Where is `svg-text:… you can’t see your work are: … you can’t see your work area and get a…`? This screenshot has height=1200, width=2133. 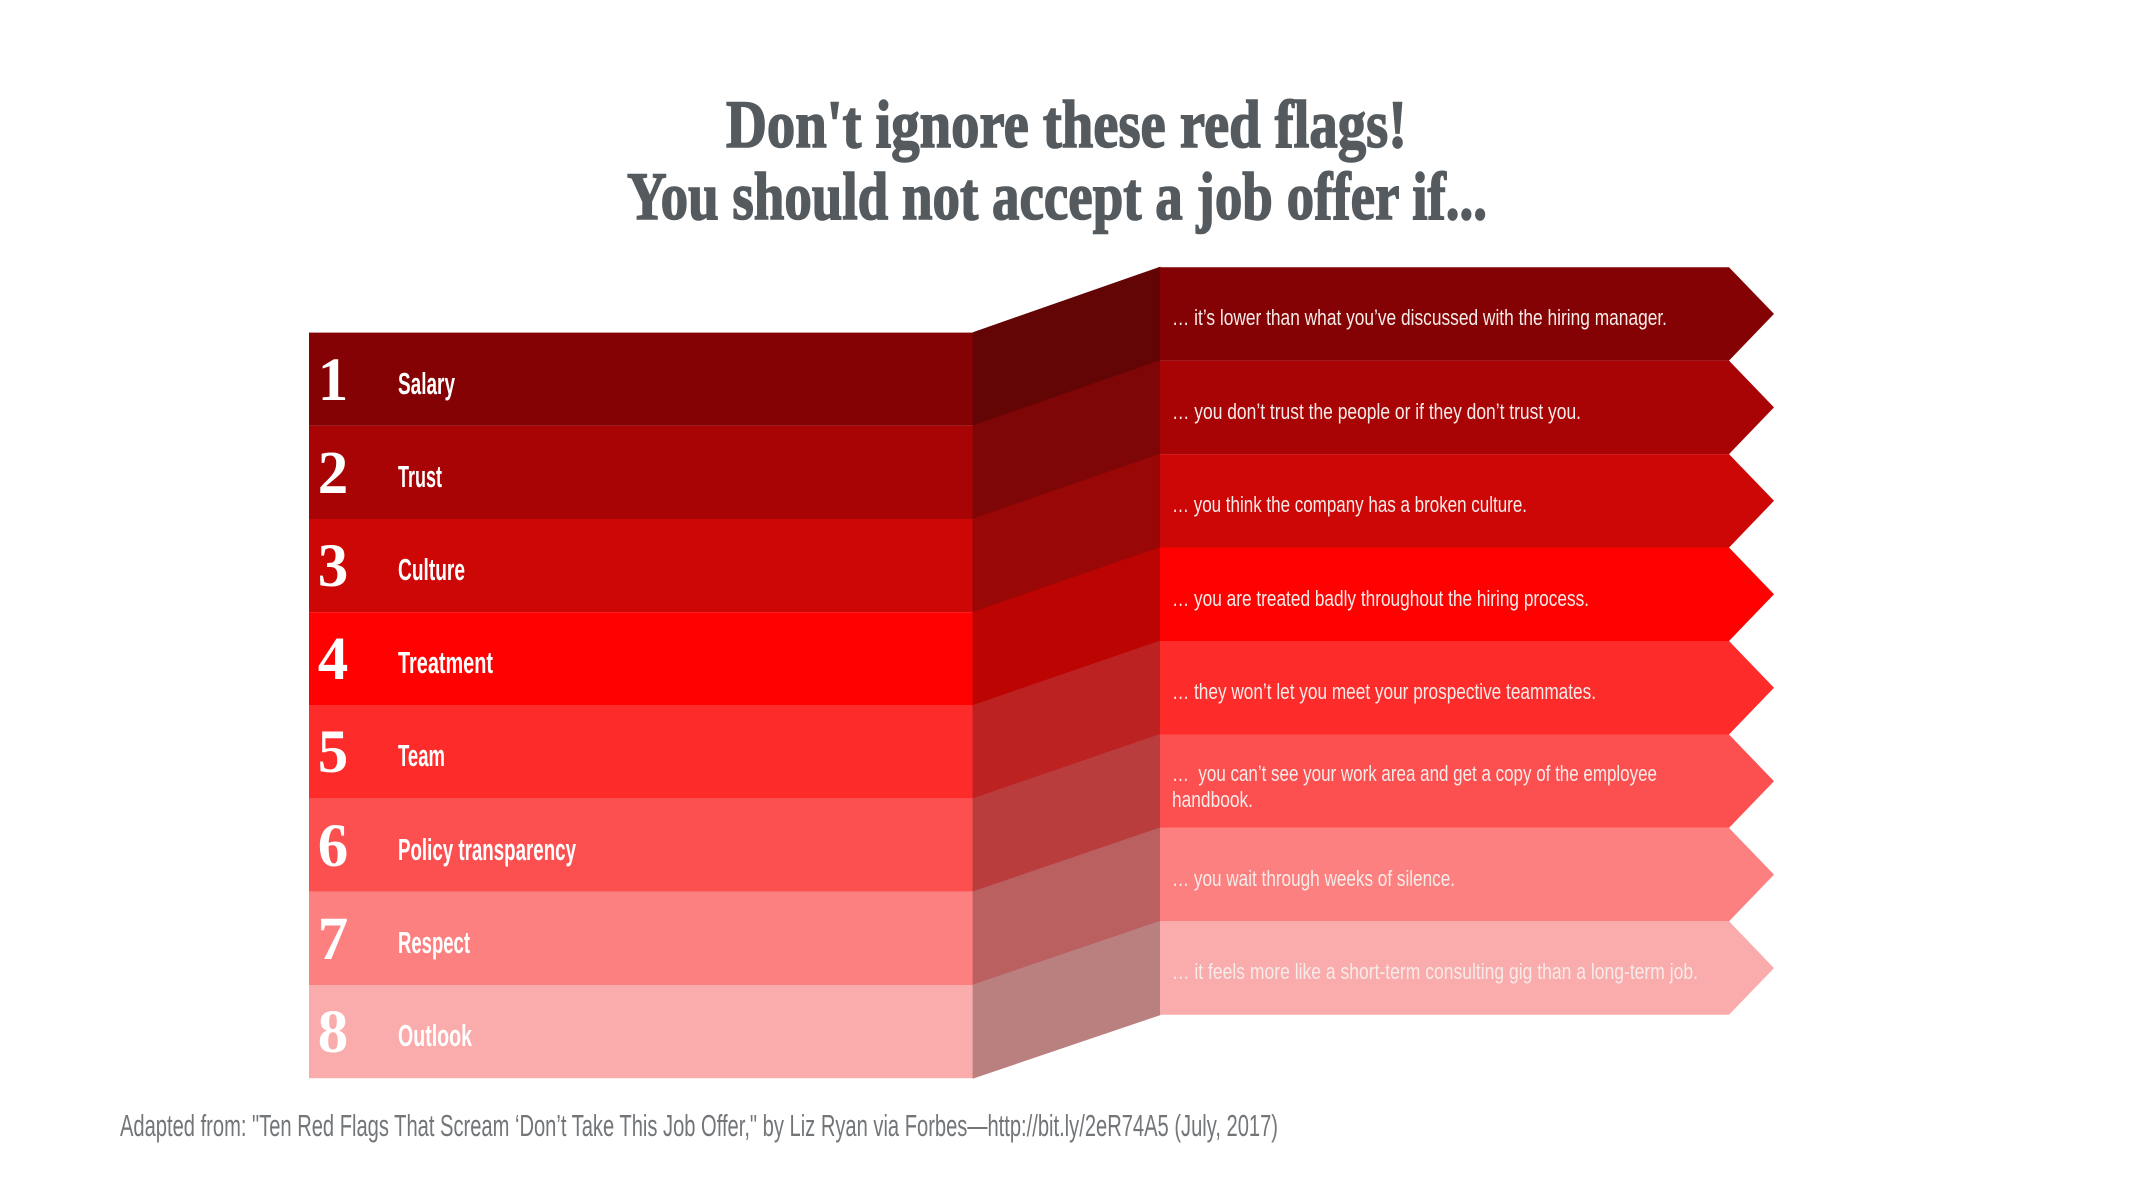
svg-text:… you can’t see your work are: … you can’t see your work area and get a… is located at coordinates (1414, 773).